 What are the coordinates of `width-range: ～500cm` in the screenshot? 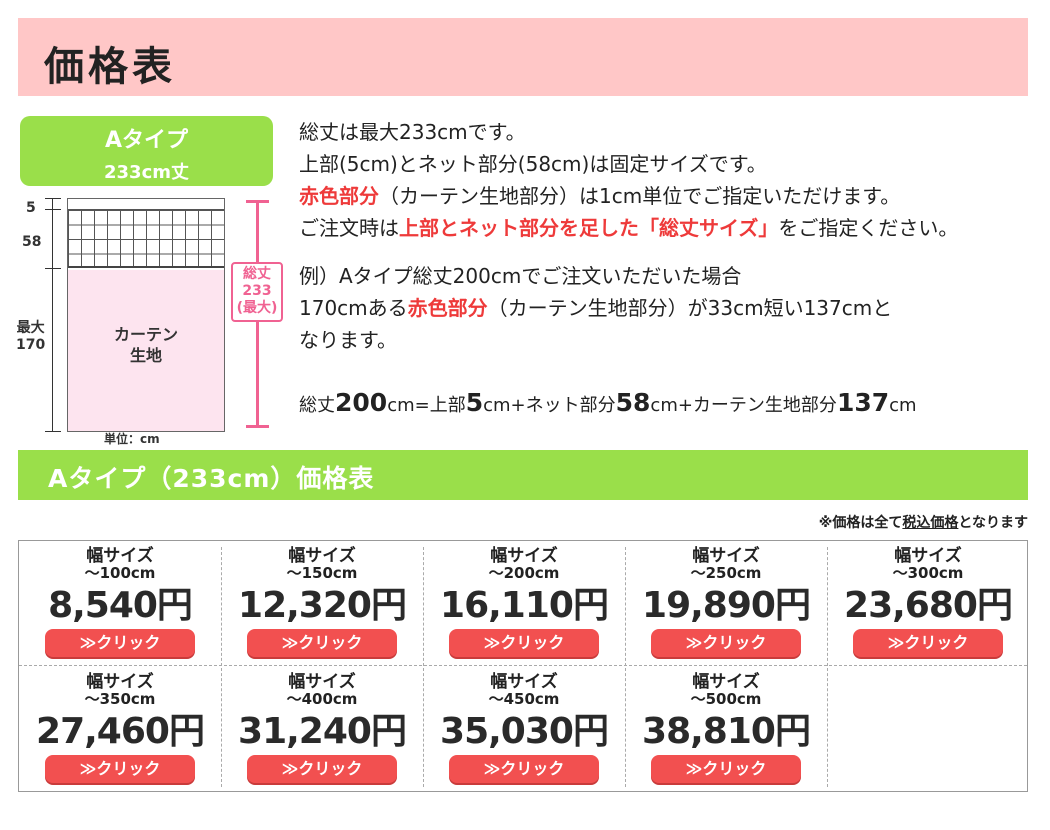 It's located at (726, 699).